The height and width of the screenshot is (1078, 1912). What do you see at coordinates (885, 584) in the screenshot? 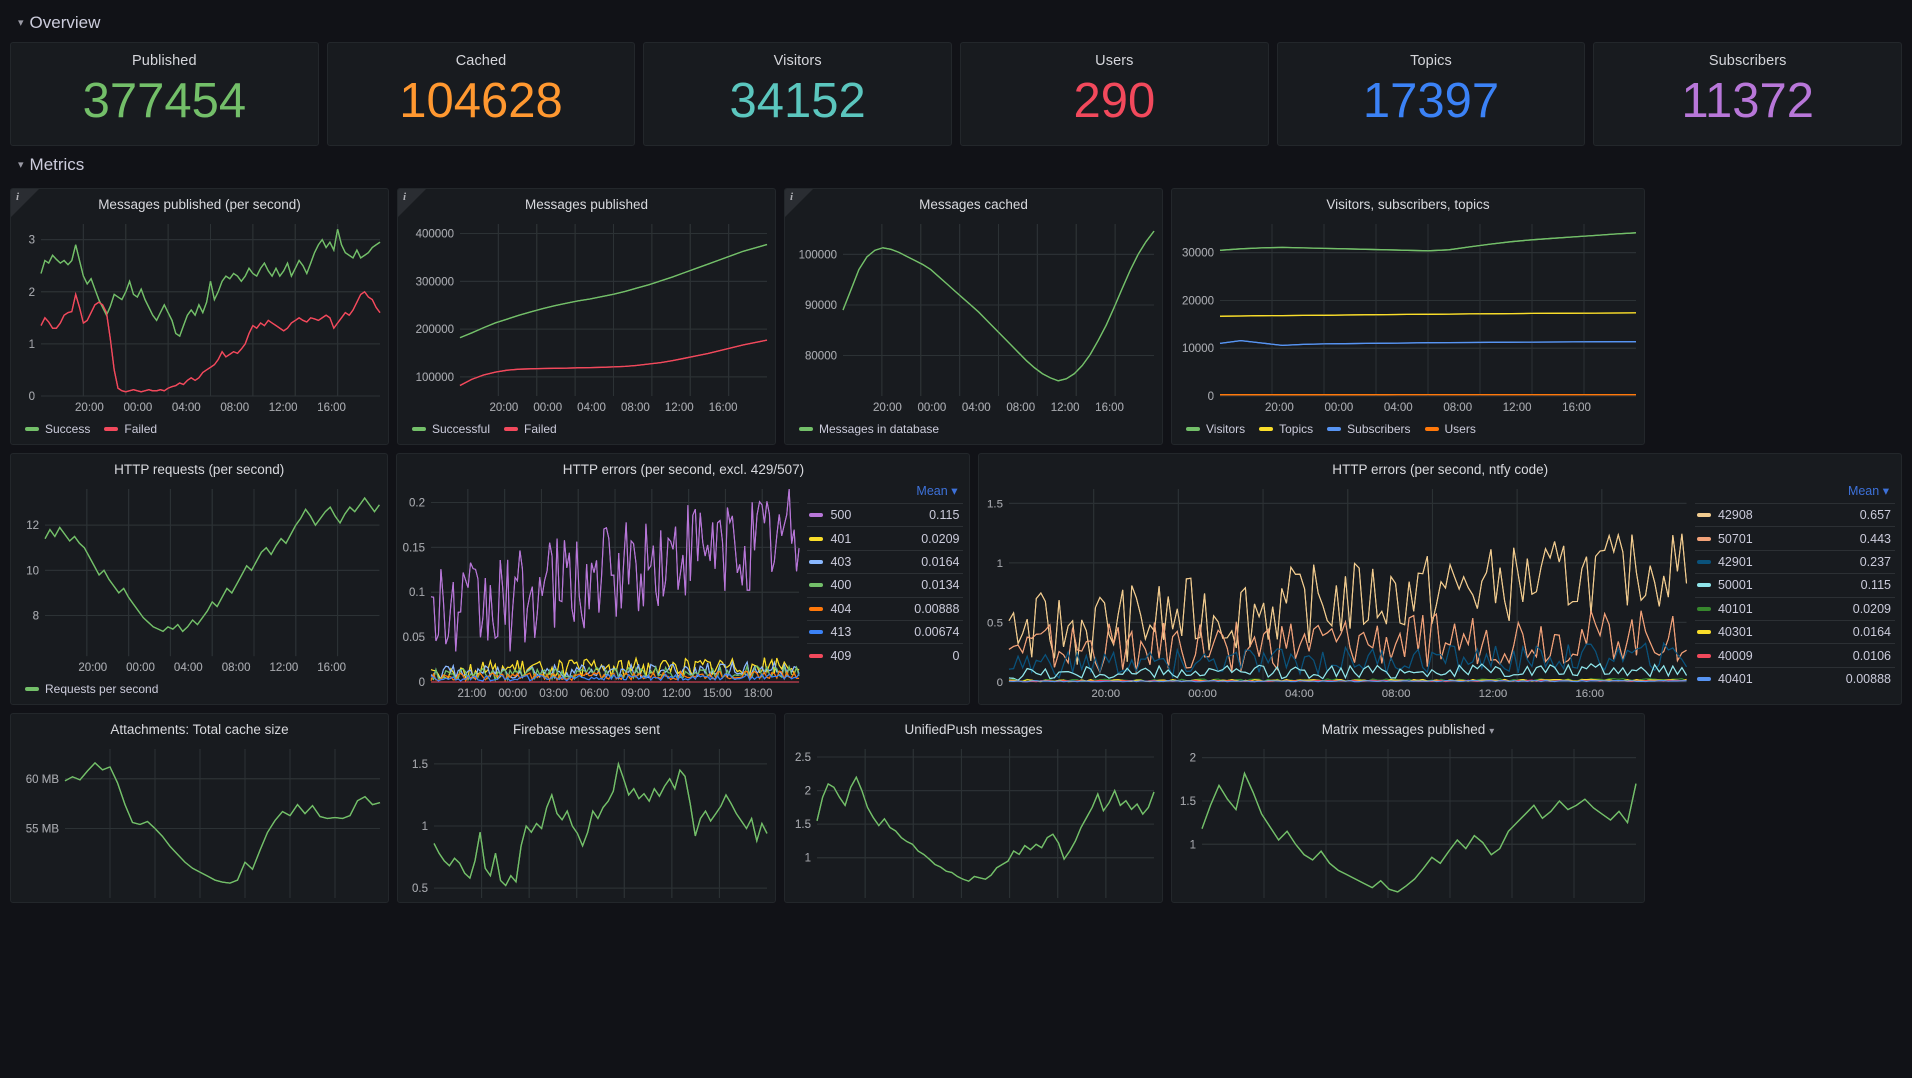
I see `legend-row: 400 0.0134` at bounding box center [885, 584].